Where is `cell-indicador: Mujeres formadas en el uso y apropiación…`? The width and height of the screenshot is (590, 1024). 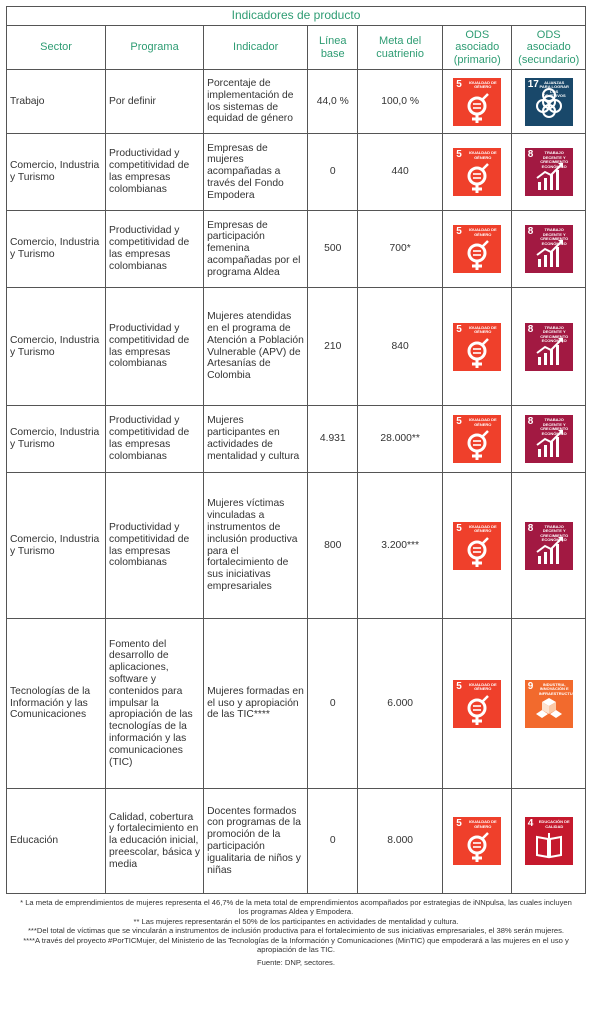 cell-indicador: Mujeres formadas en el uso y apropiación… is located at coordinates (256, 703).